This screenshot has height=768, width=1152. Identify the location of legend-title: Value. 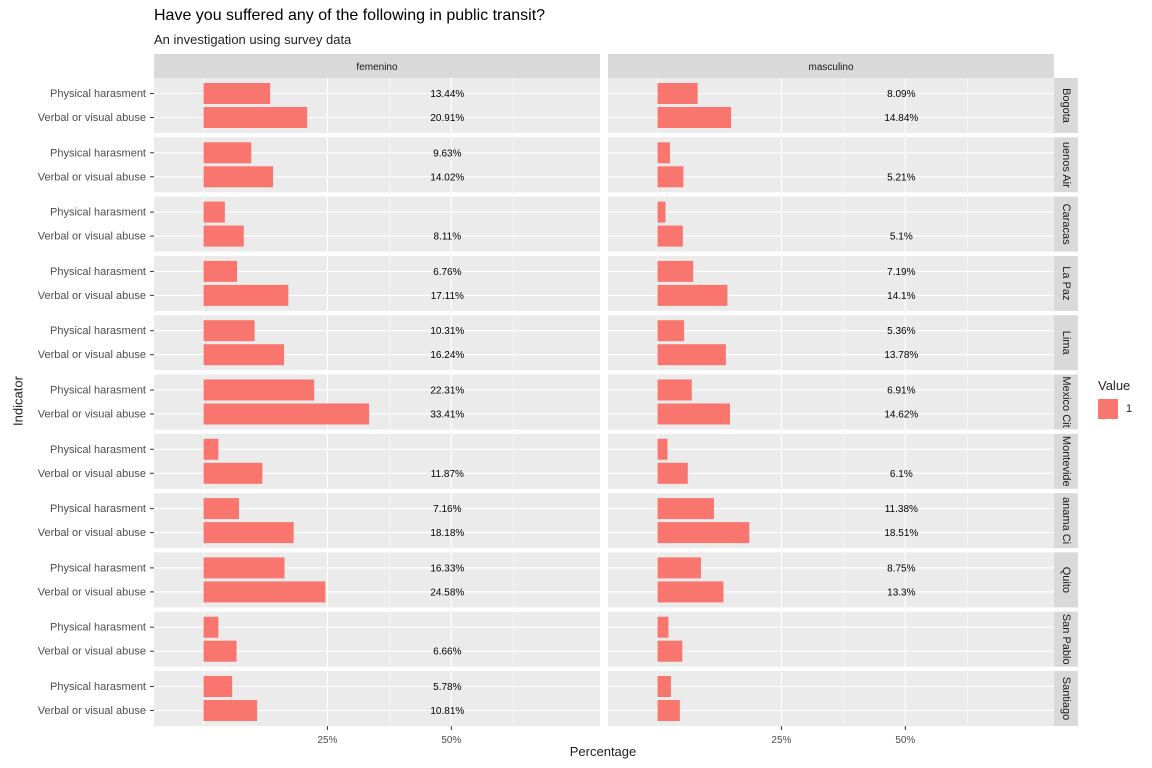
(1114, 385).